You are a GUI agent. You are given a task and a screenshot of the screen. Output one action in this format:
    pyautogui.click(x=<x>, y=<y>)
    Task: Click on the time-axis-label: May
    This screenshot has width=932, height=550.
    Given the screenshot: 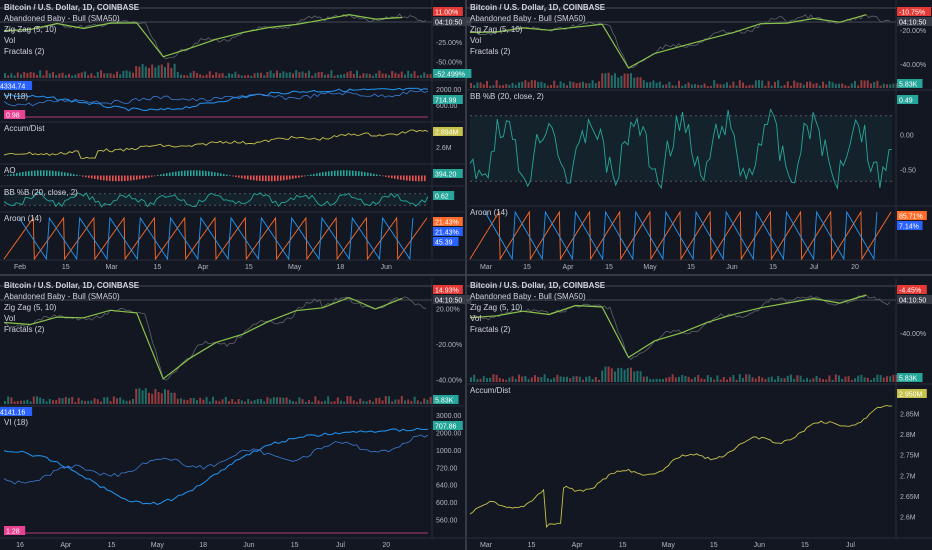 What is the action you would take?
    pyautogui.click(x=295, y=267)
    